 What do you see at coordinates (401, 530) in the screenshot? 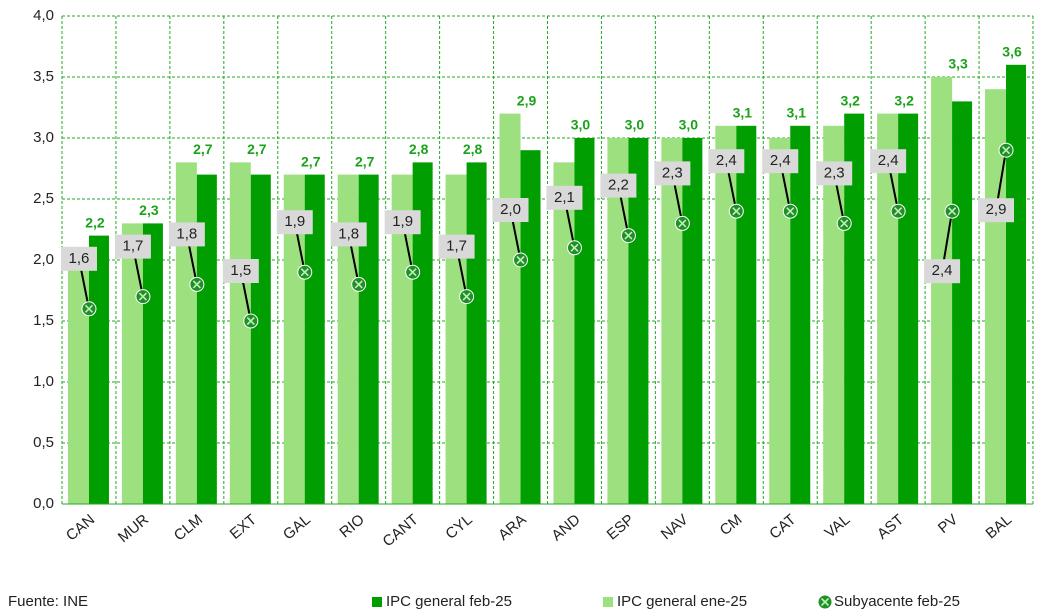
I see `x-tick-label: CANT` at bounding box center [401, 530].